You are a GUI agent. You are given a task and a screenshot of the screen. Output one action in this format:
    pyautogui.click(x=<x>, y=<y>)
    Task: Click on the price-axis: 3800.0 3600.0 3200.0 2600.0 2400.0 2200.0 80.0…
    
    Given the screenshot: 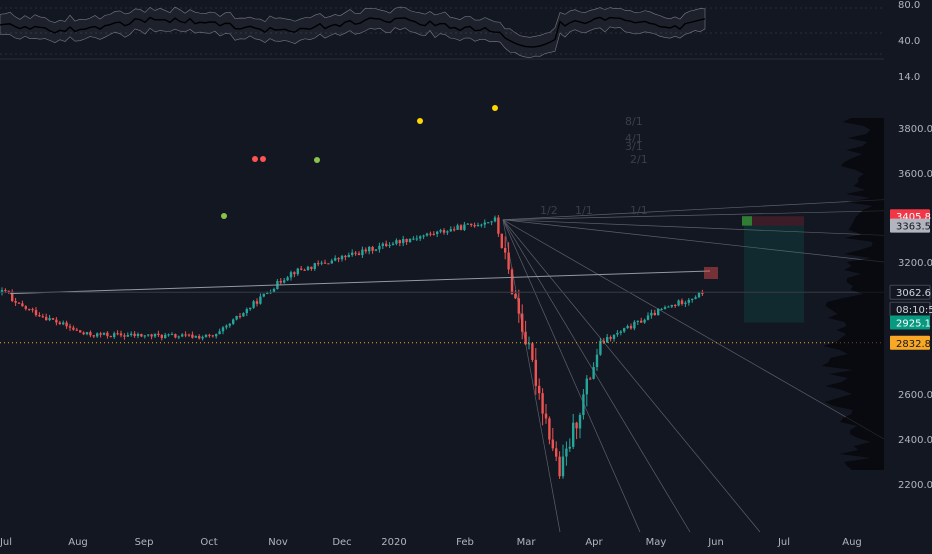 What is the action you would take?
    pyautogui.click(x=915, y=245)
    